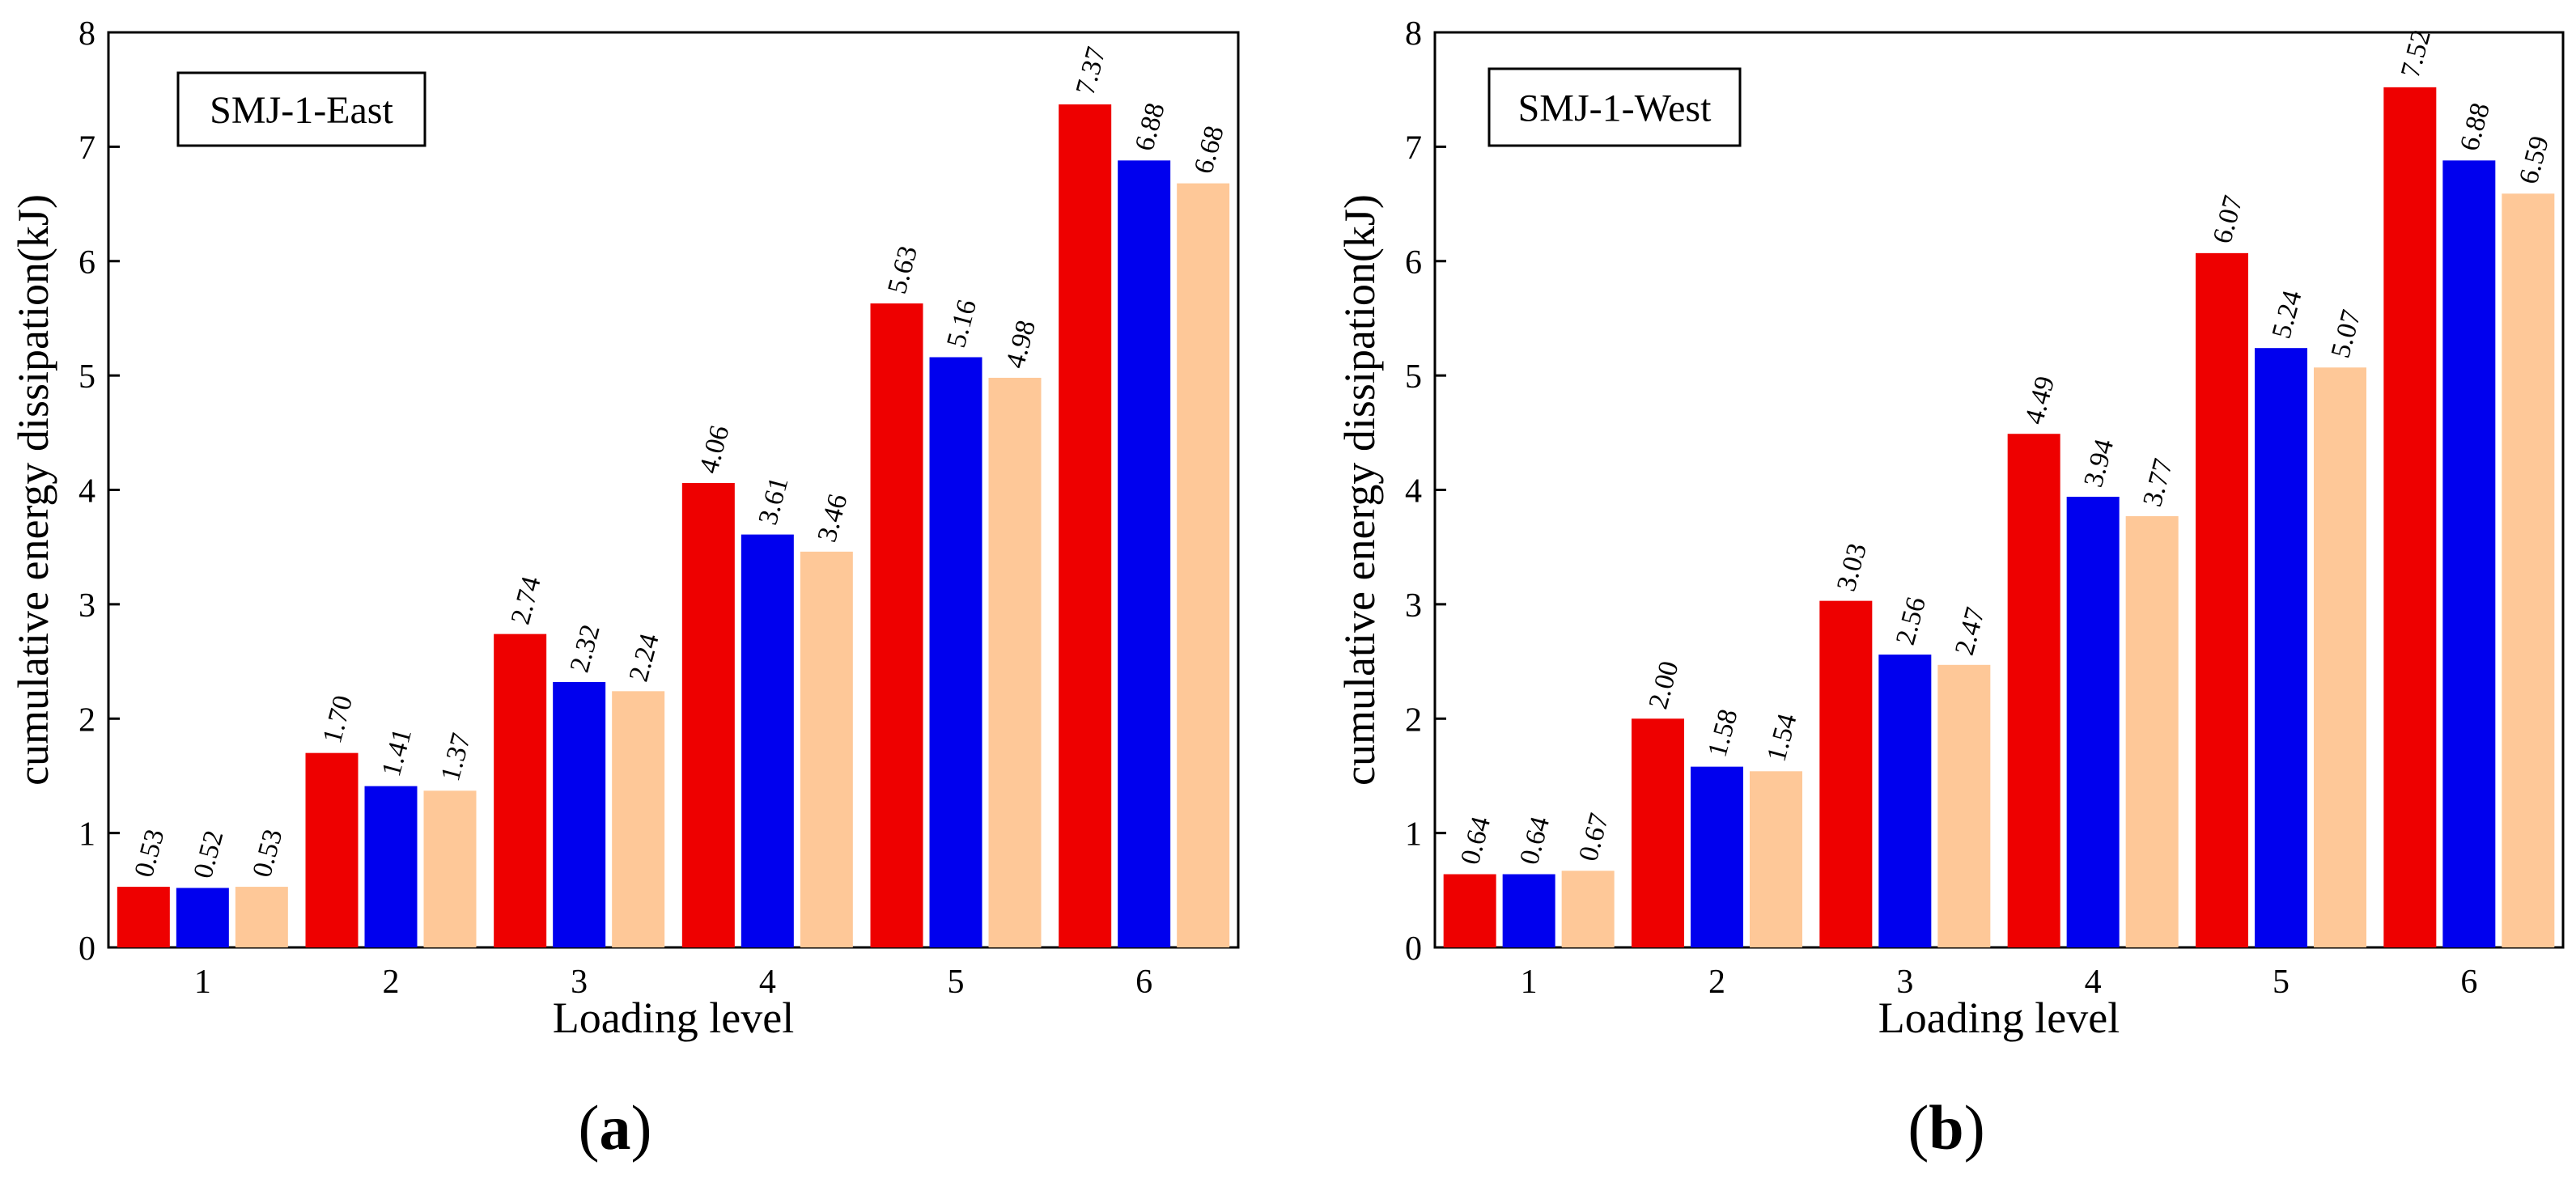 The width and height of the screenshot is (2576, 1178). Describe the element at coordinates (2227, 220) in the screenshot. I see `bar-value-label: 6.07` at that location.